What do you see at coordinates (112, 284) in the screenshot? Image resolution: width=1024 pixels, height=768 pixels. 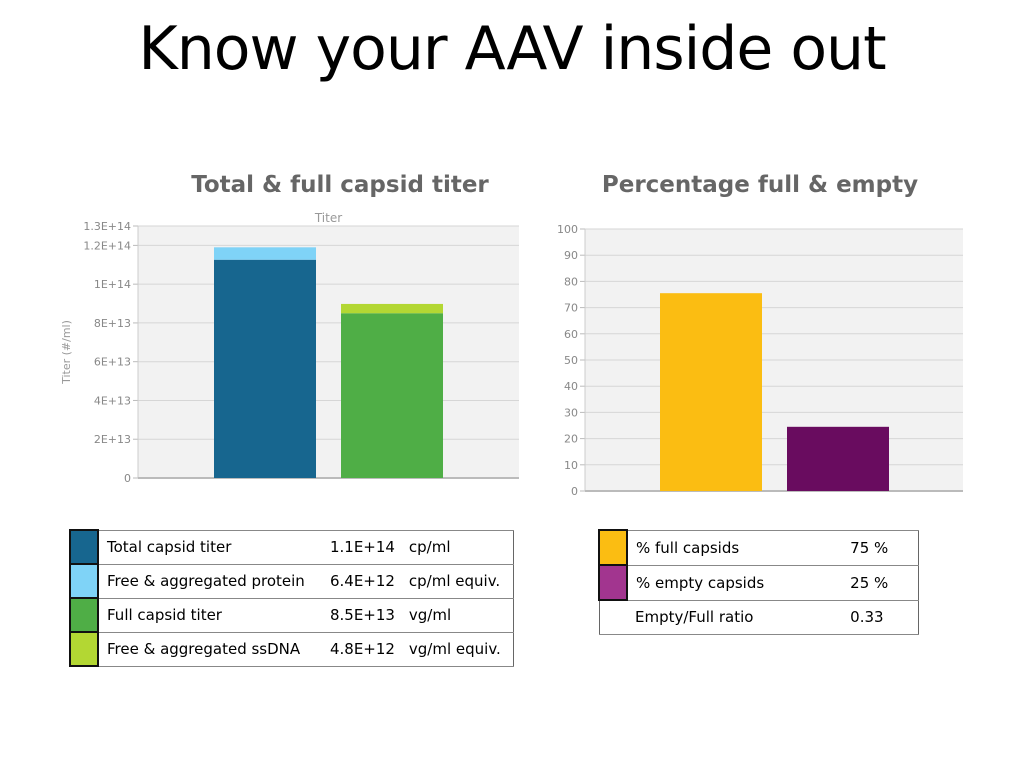 I see `y-tick-label: 1E+14` at bounding box center [112, 284].